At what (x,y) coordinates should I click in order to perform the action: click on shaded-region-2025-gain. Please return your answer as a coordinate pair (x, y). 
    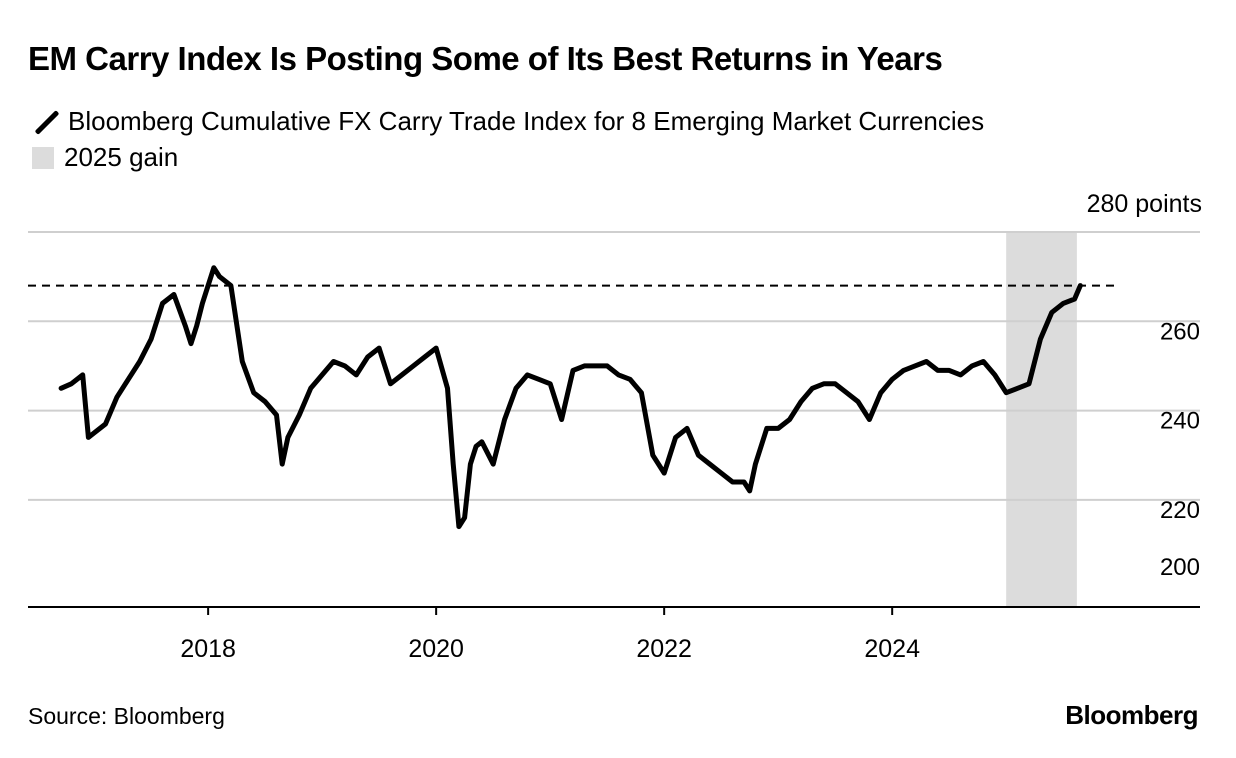
    Looking at the image, I should click on (1041, 419).